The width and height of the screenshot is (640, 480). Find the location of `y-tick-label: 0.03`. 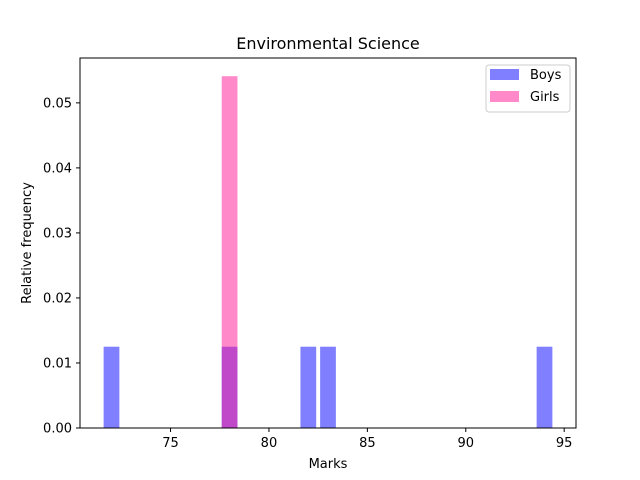

y-tick-label: 0.03 is located at coordinates (57, 233).